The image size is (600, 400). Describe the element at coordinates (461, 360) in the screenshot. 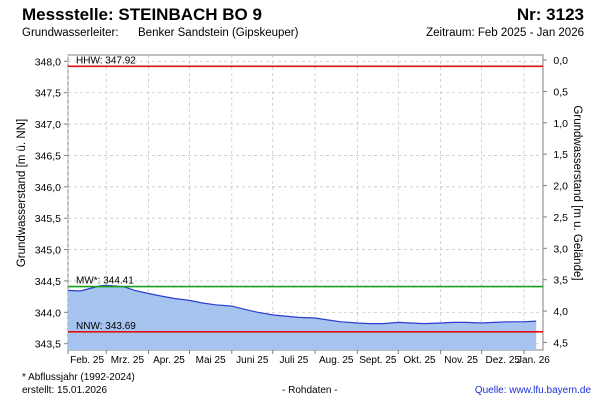

I see `x-tick-label: Nov. 25` at that location.